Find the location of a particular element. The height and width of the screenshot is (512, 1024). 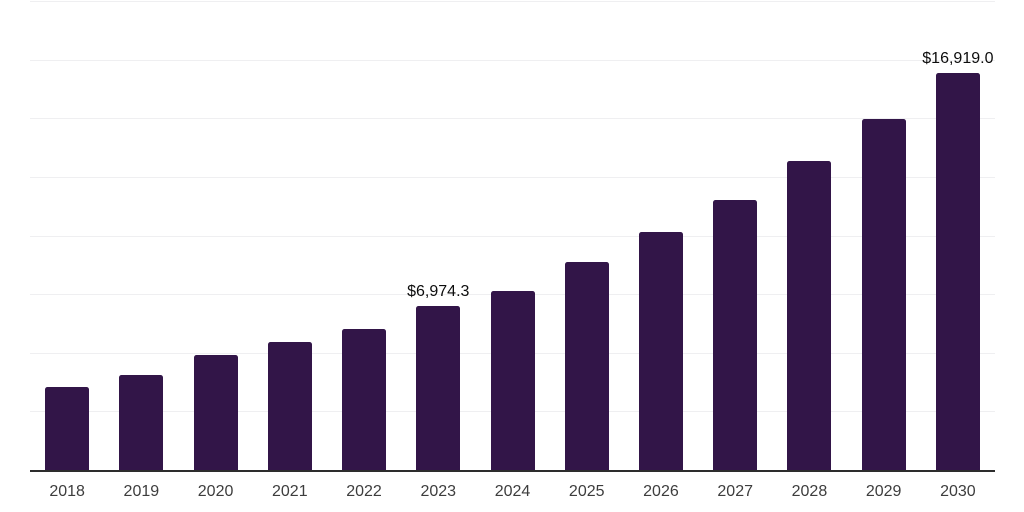

x-tick-2020: 2020 is located at coordinates (215, 491).